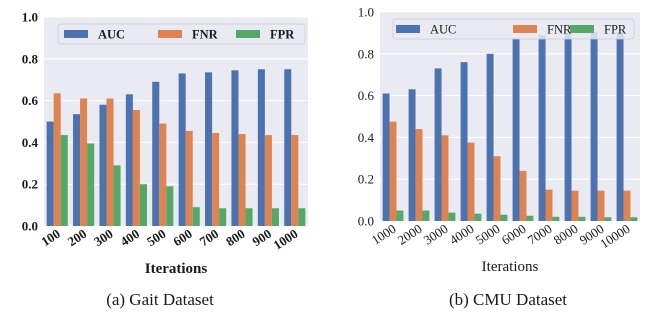 The image size is (668, 325). What do you see at coordinates (614, 236) in the screenshot?
I see `x-tick-label: 10000` at bounding box center [614, 236].